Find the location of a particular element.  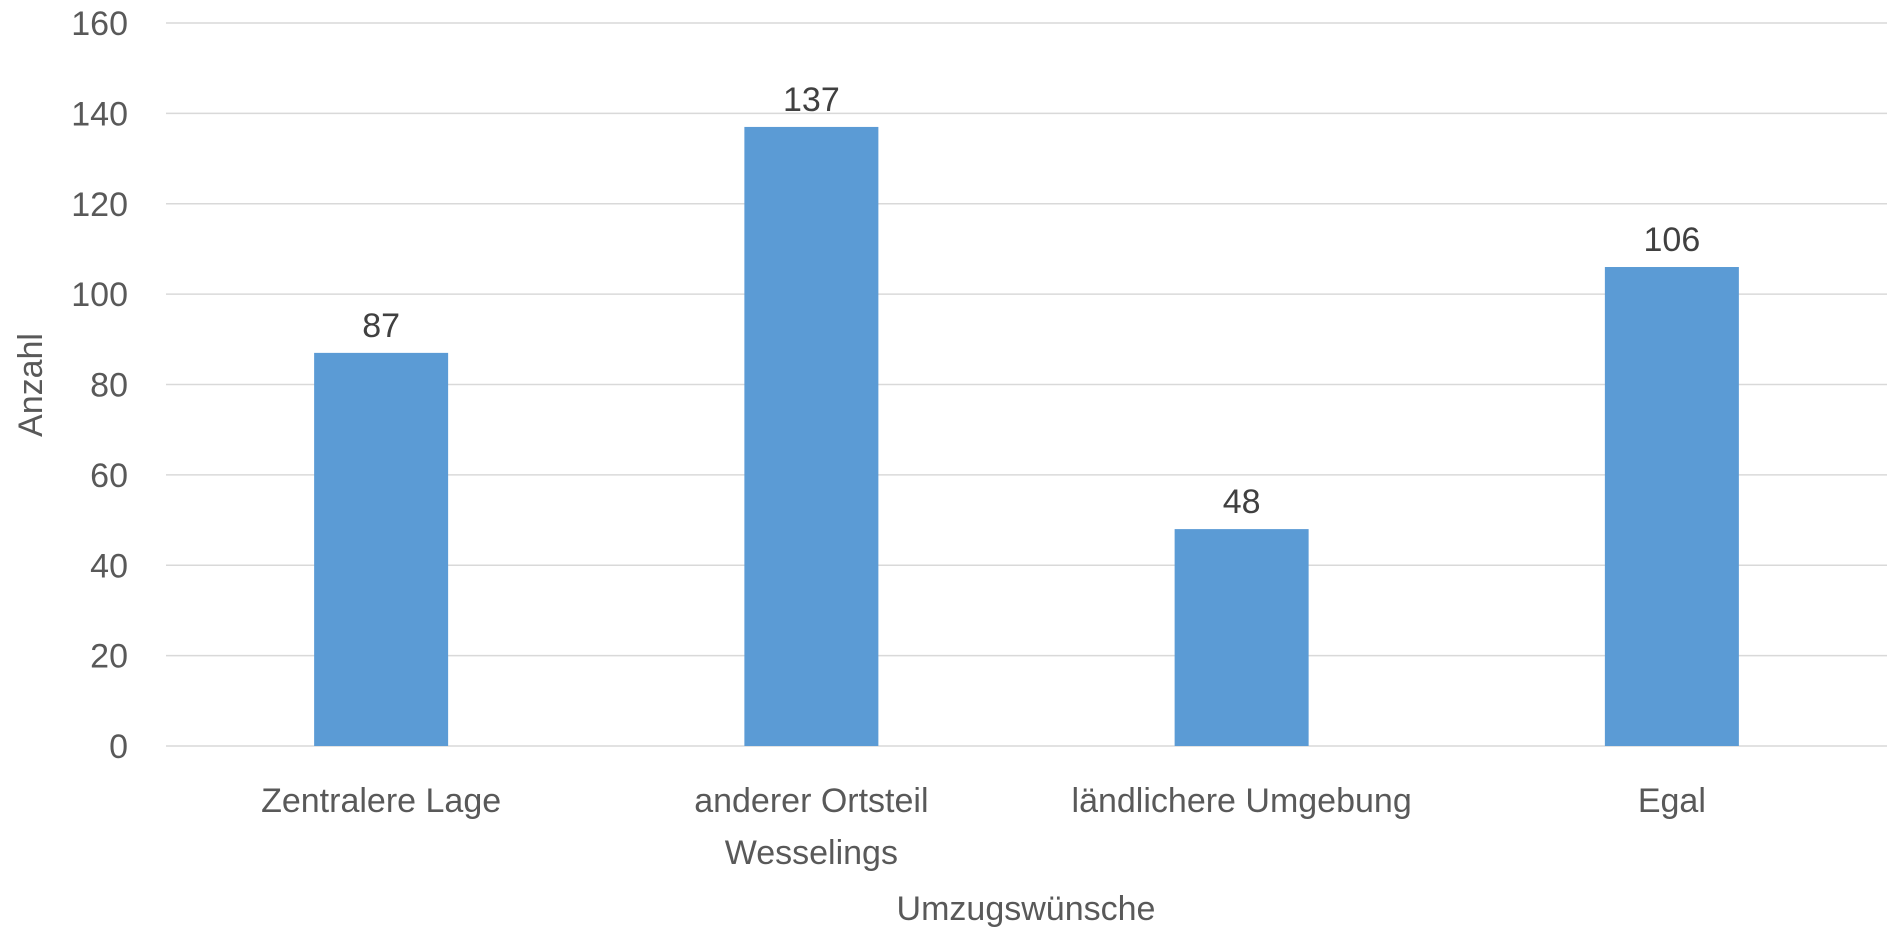

x-category-label: ländlichere Umgebung is located at coordinates (1242, 801).